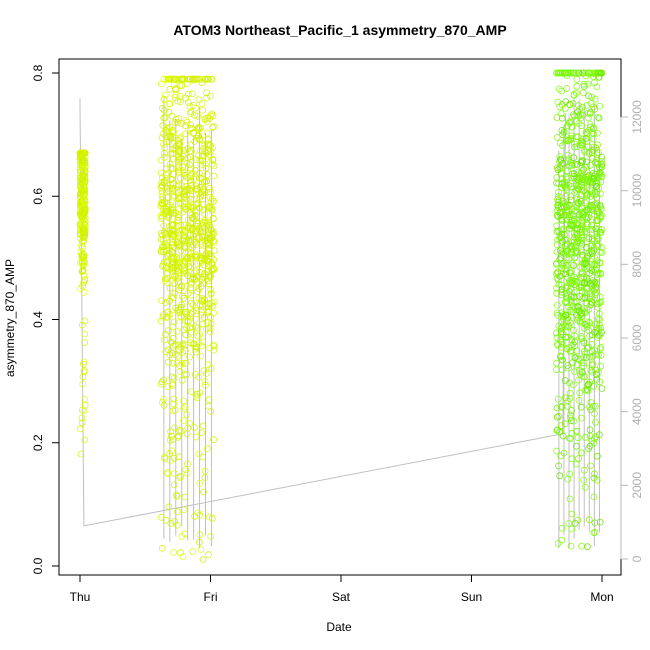 This screenshot has width=650, height=650. Describe the element at coordinates (637, 558) in the screenshot. I see `y2-tick-label: 0` at that location.